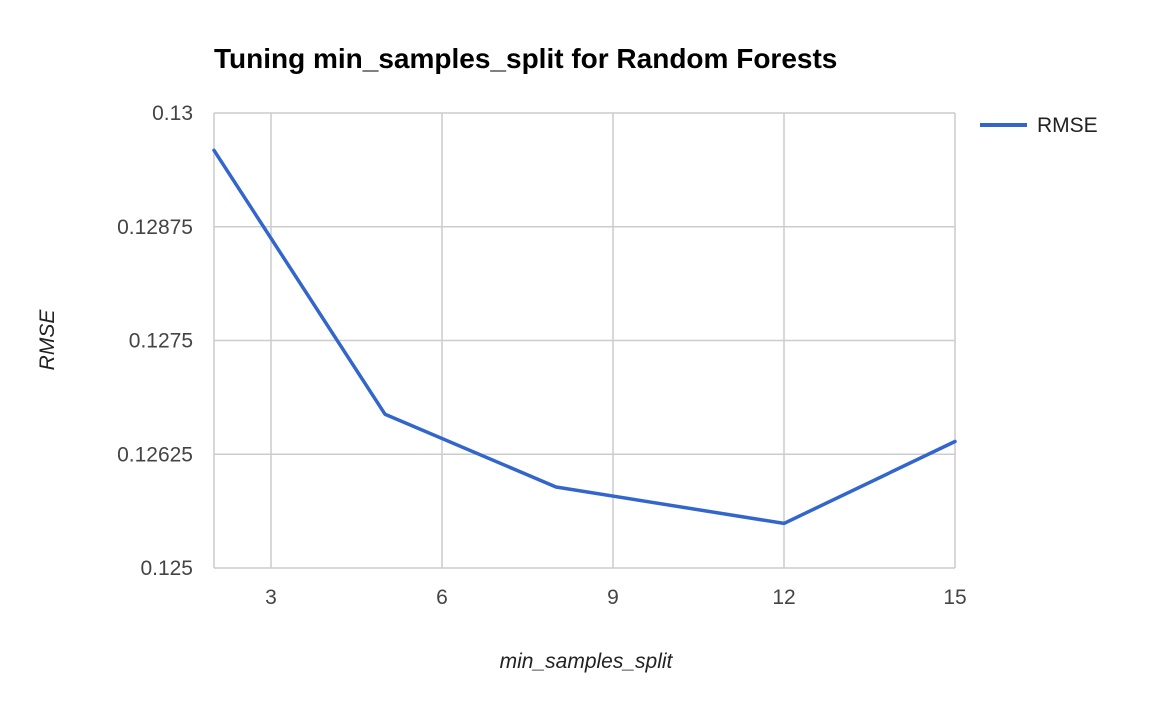 The width and height of the screenshot is (1162, 703). What do you see at coordinates (587, 661) in the screenshot?
I see `x-axis-title: min_samples_split` at bounding box center [587, 661].